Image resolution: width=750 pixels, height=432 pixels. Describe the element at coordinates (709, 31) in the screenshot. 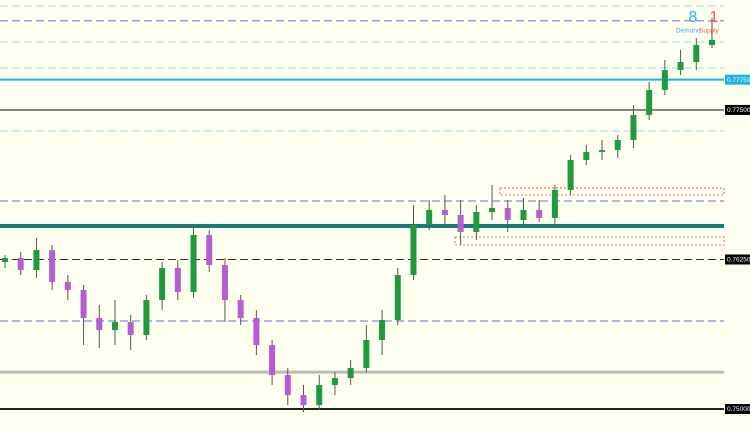

I see `counter-name: Supply` at that location.